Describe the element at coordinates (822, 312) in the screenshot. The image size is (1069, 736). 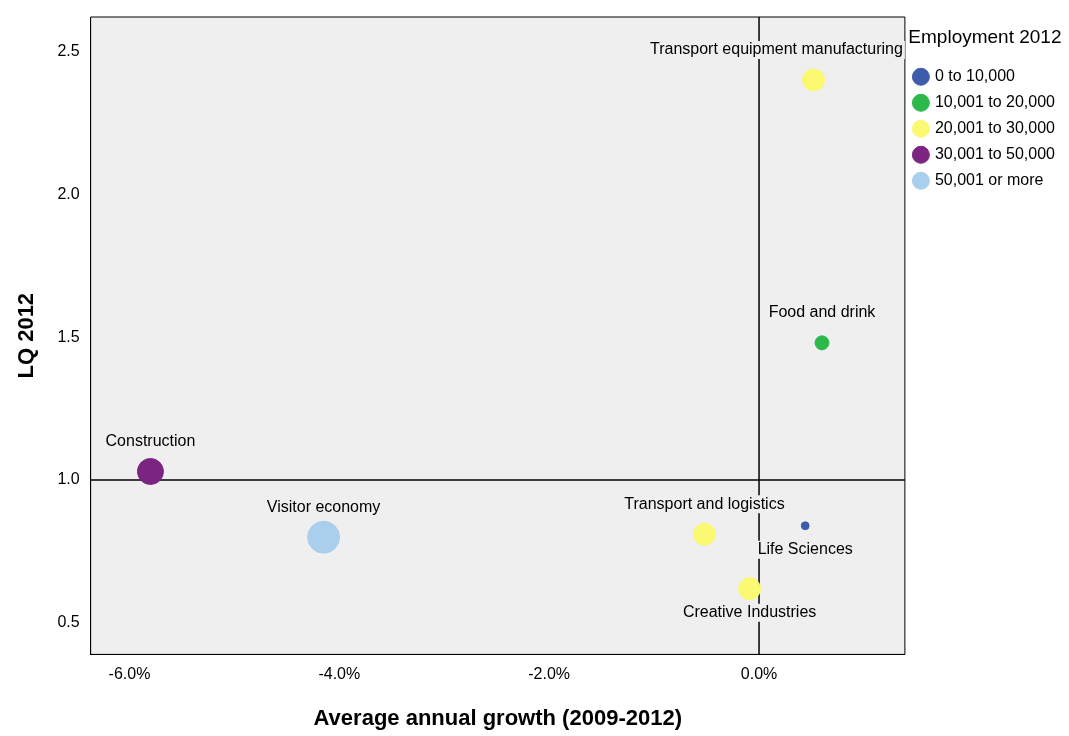
I see `annotation: Food and drink` at that location.